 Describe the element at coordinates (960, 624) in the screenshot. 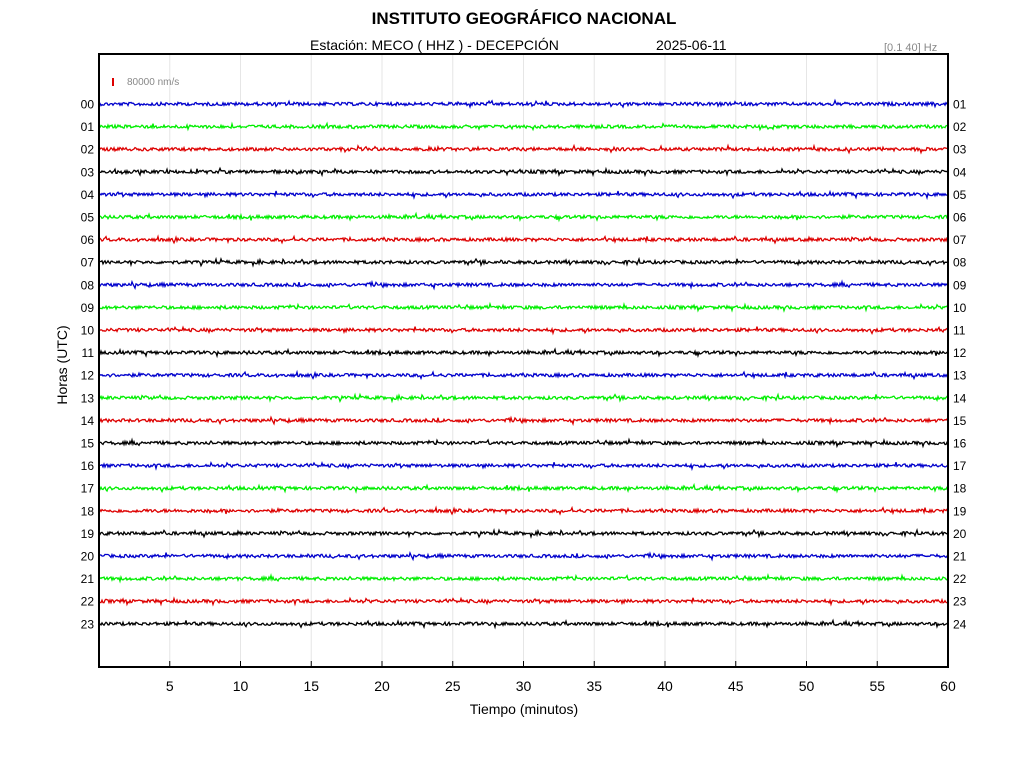

I see `right-hour-label-24: 24` at that location.